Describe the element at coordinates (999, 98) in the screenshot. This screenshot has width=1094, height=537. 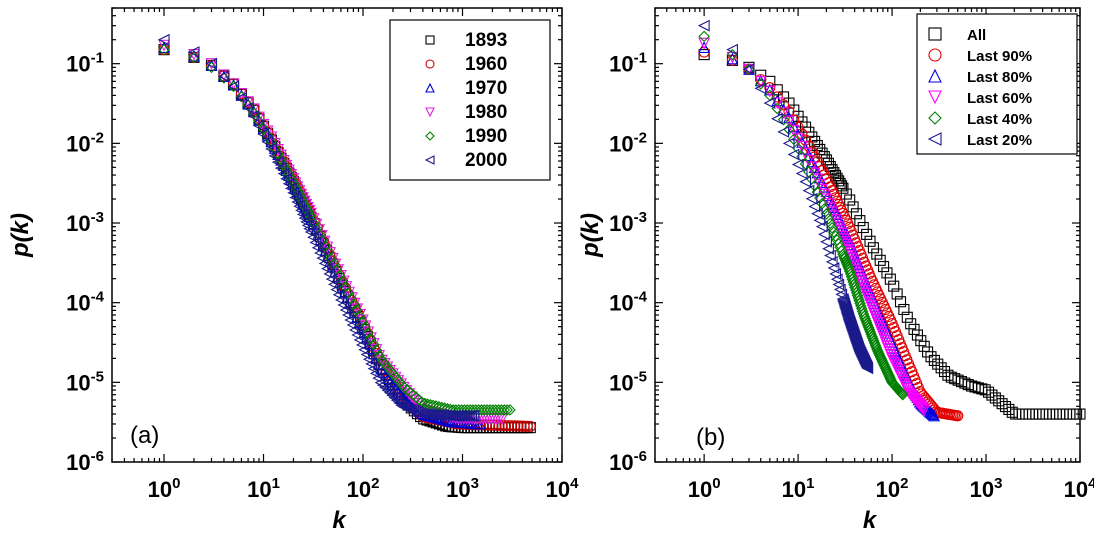
I see `legend-label: Last 60%` at that location.